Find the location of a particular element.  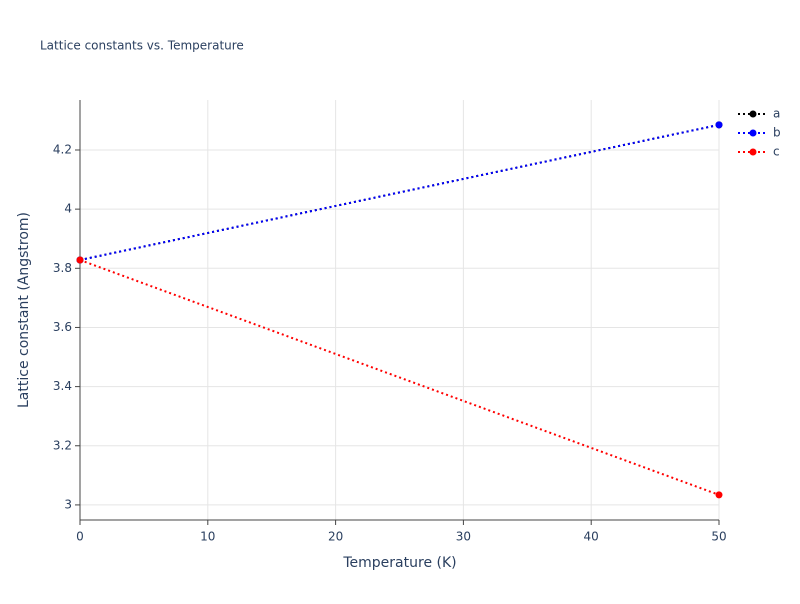

y-tick-label: 4.2 is located at coordinates (62, 149).